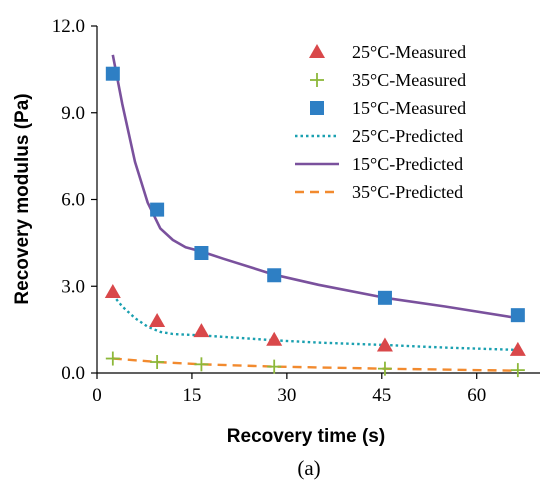 The width and height of the screenshot is (550, 497). What do you see at coordinates (97, 395) in the screenshot?
I see `x-tick-label: 0` at bounding box center [97, 395].